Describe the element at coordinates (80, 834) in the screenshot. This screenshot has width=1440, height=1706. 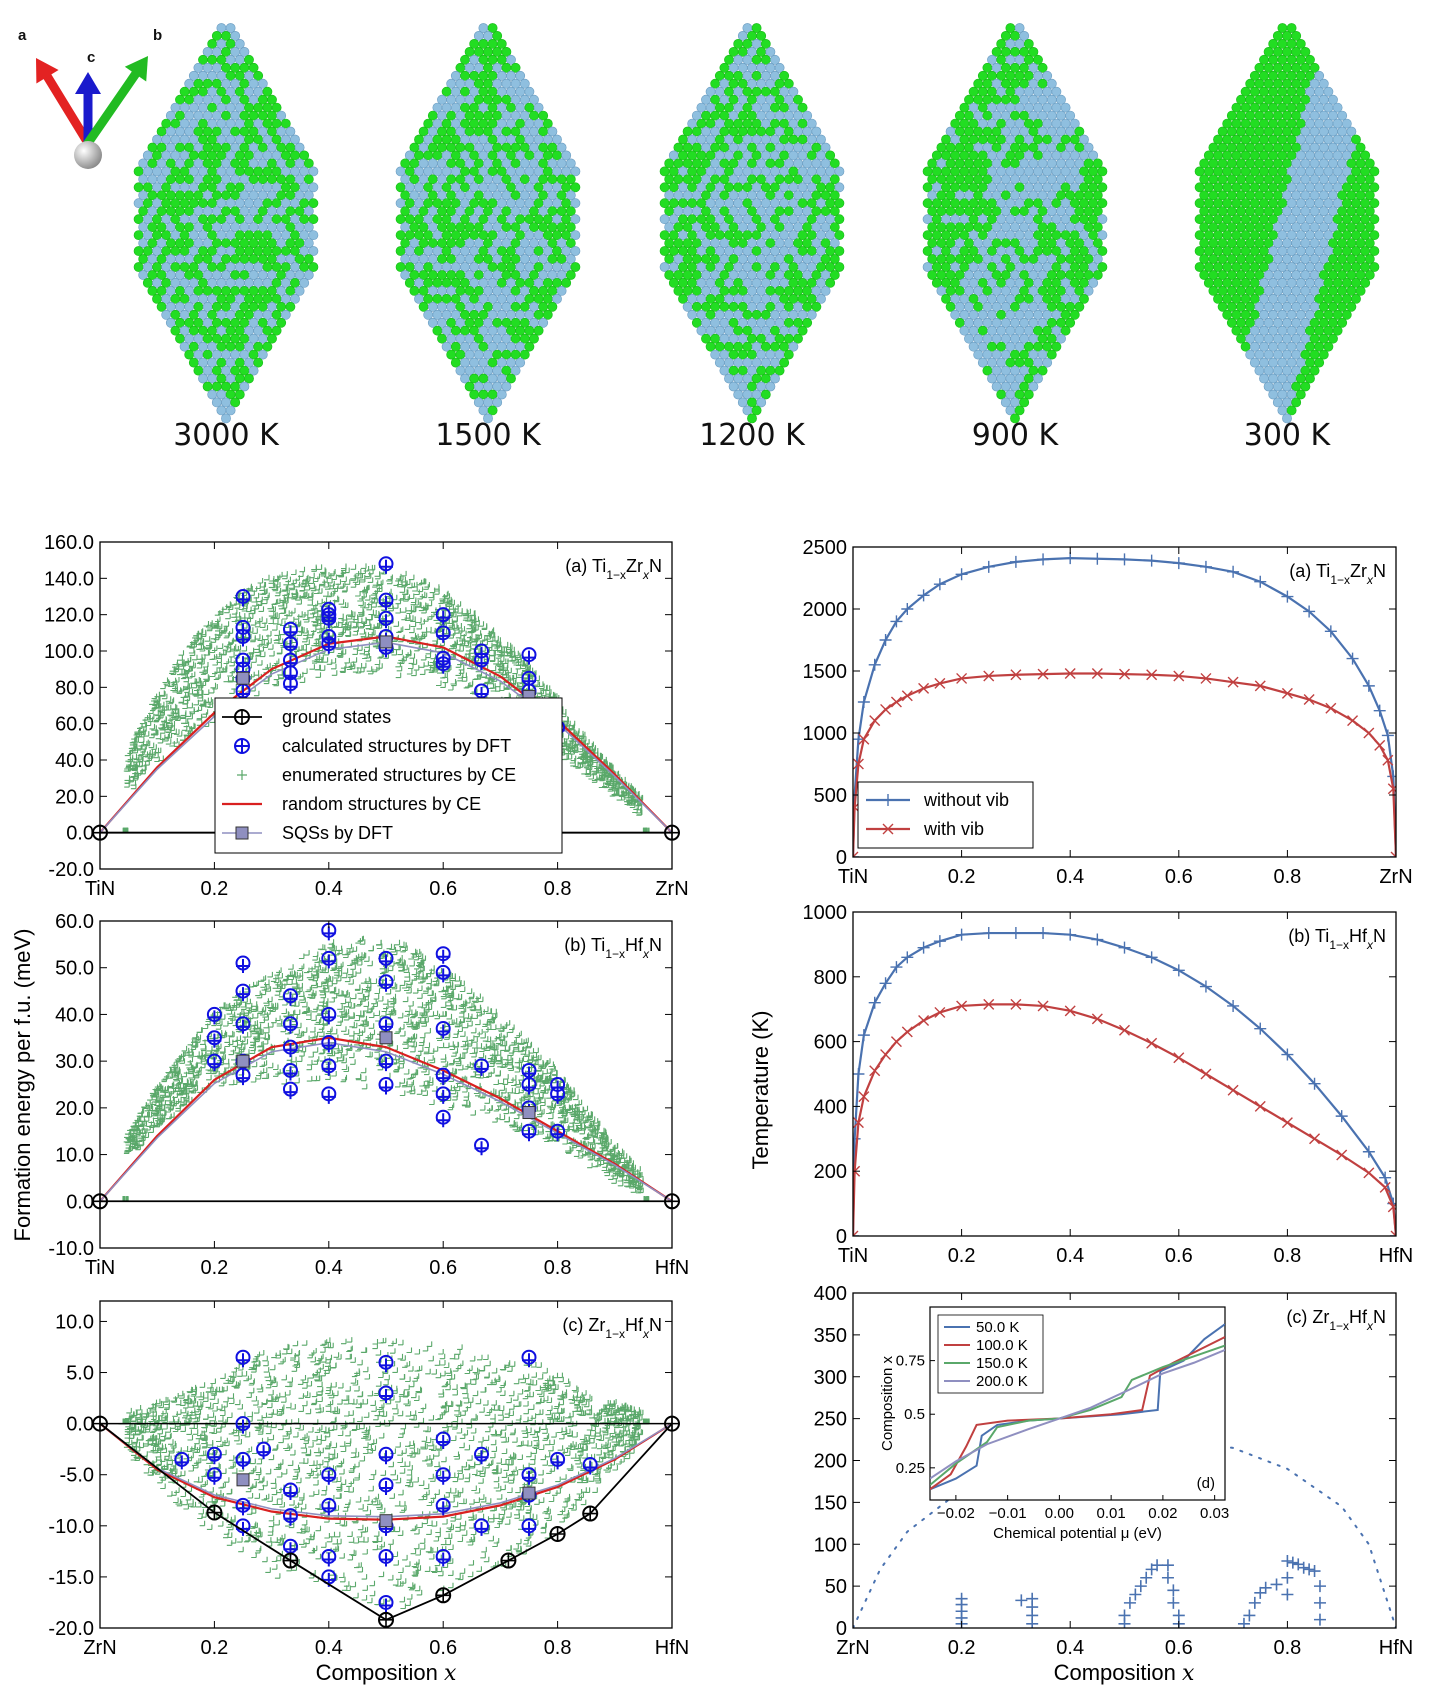
I see `y-tick-label: 0.0` at that location.